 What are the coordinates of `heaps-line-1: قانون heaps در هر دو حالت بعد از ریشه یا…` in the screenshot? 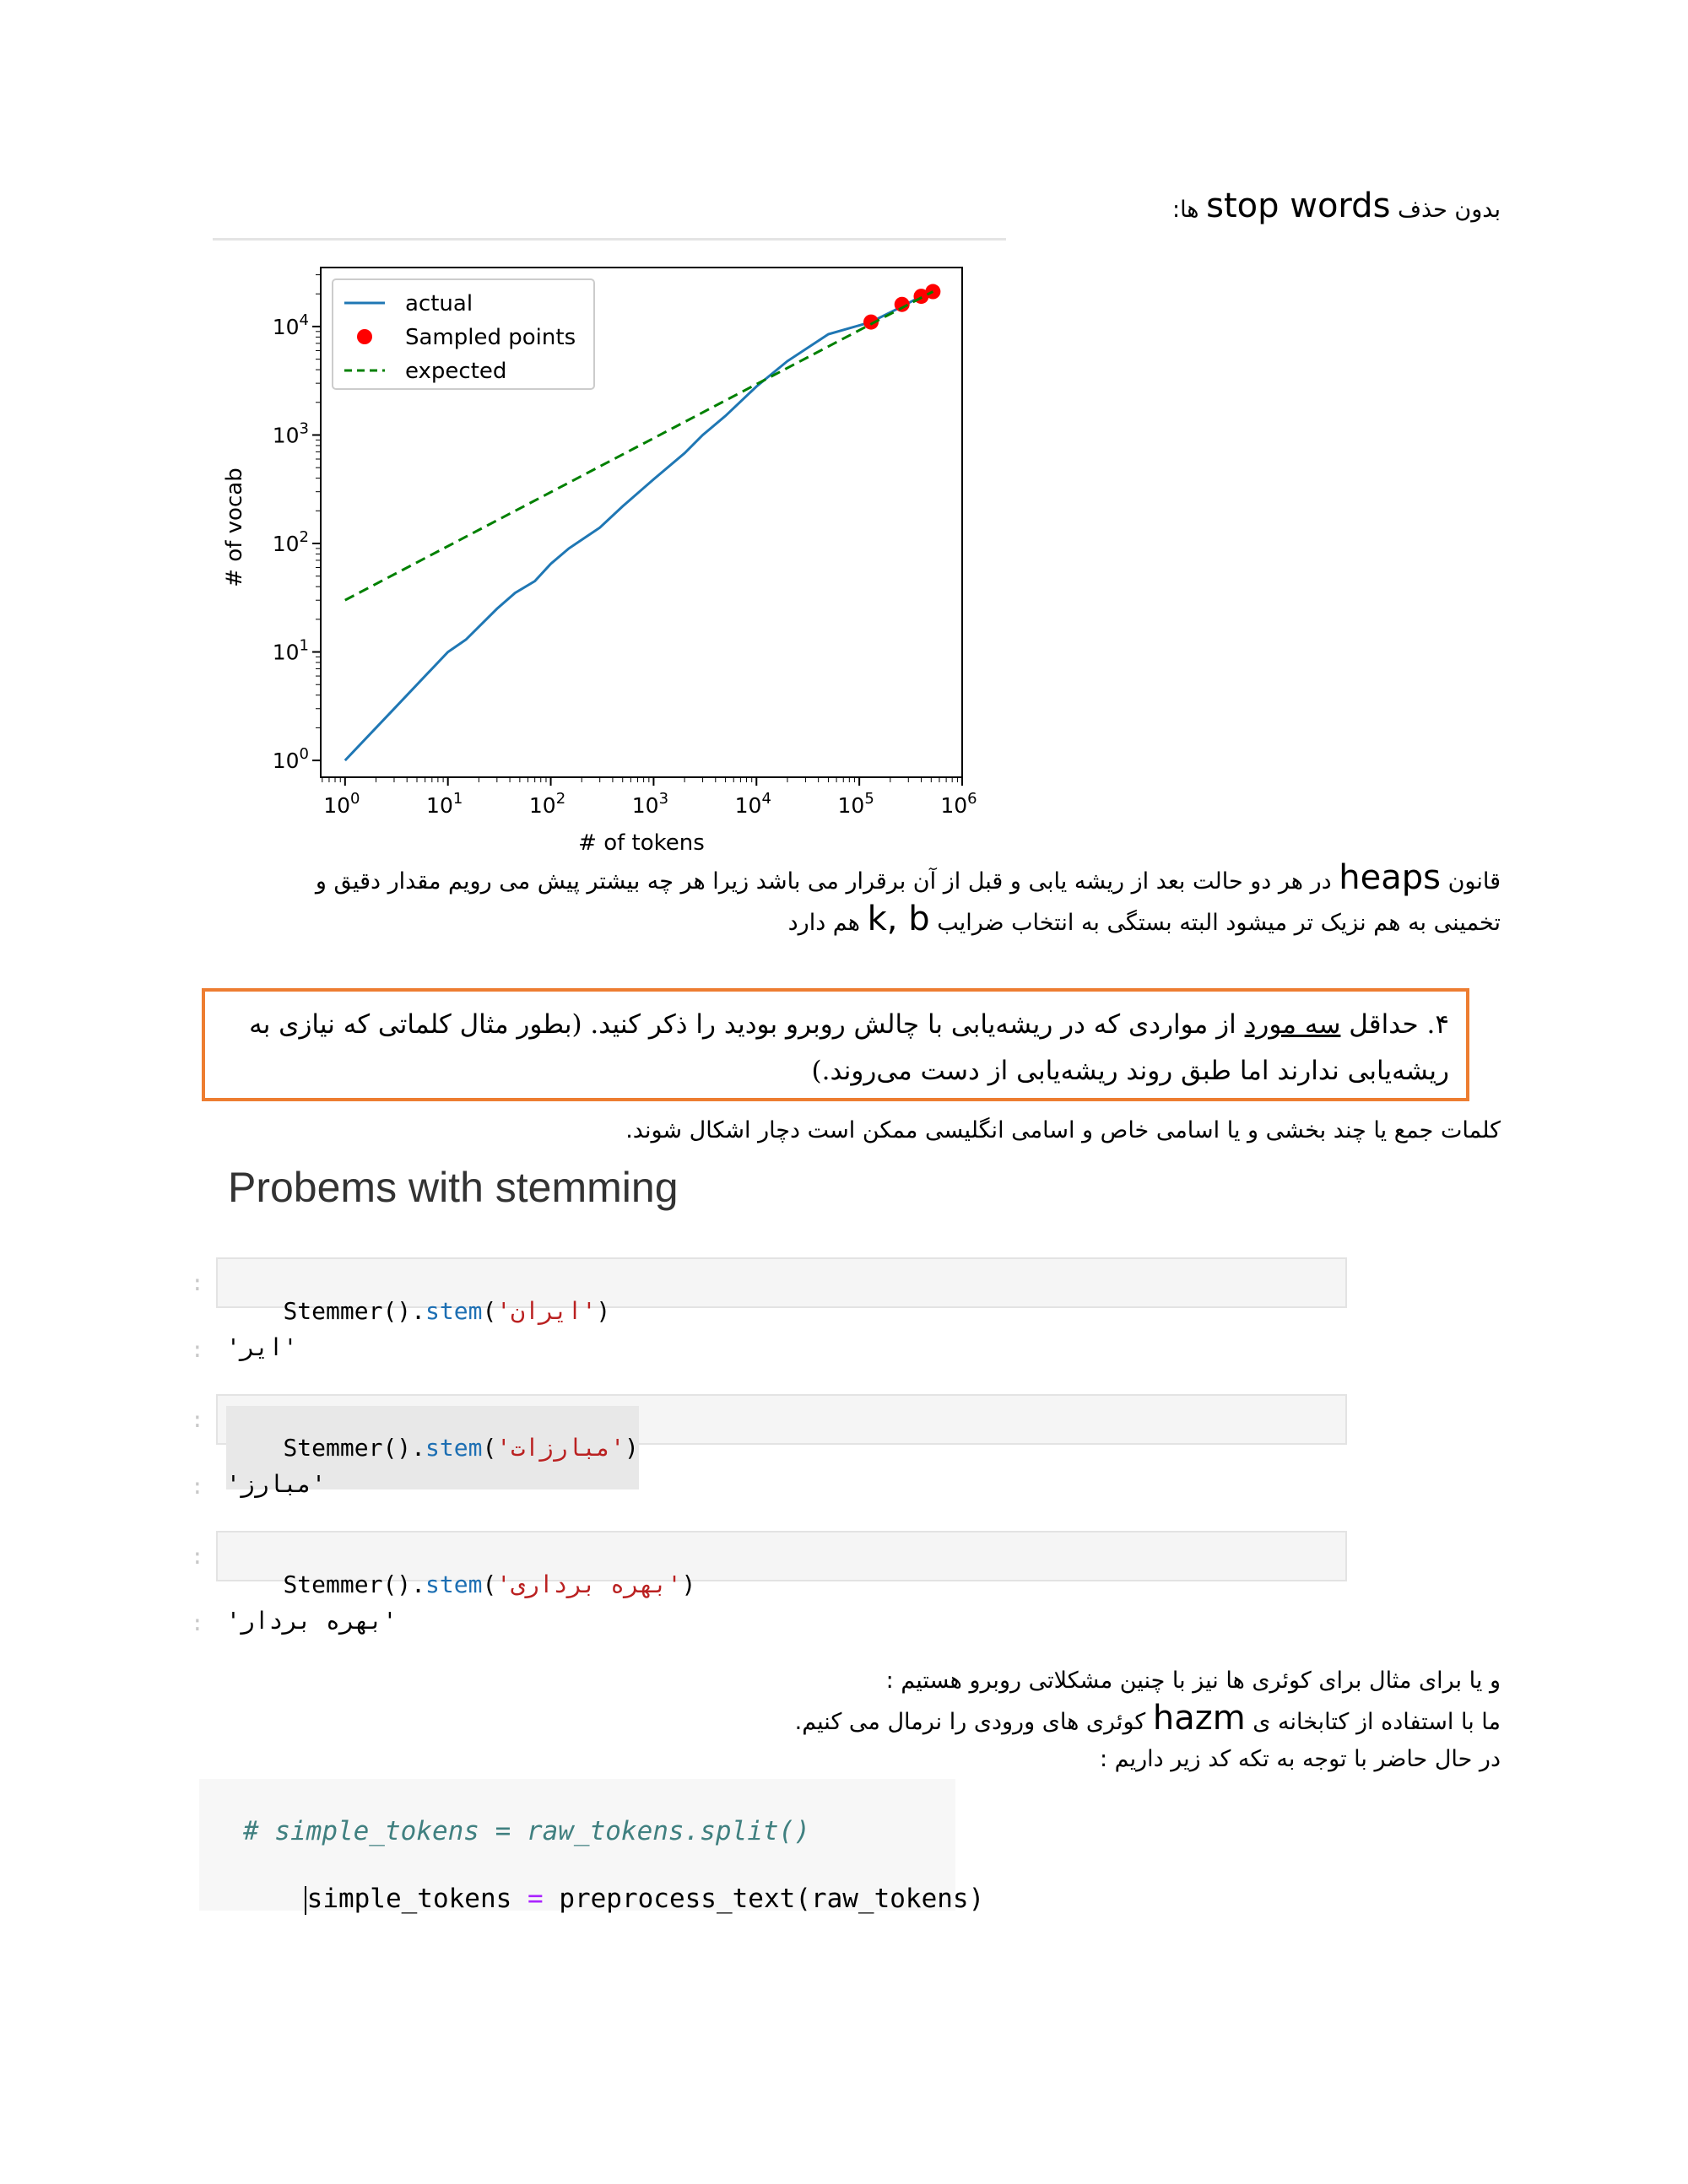 It's located at (908, 878).